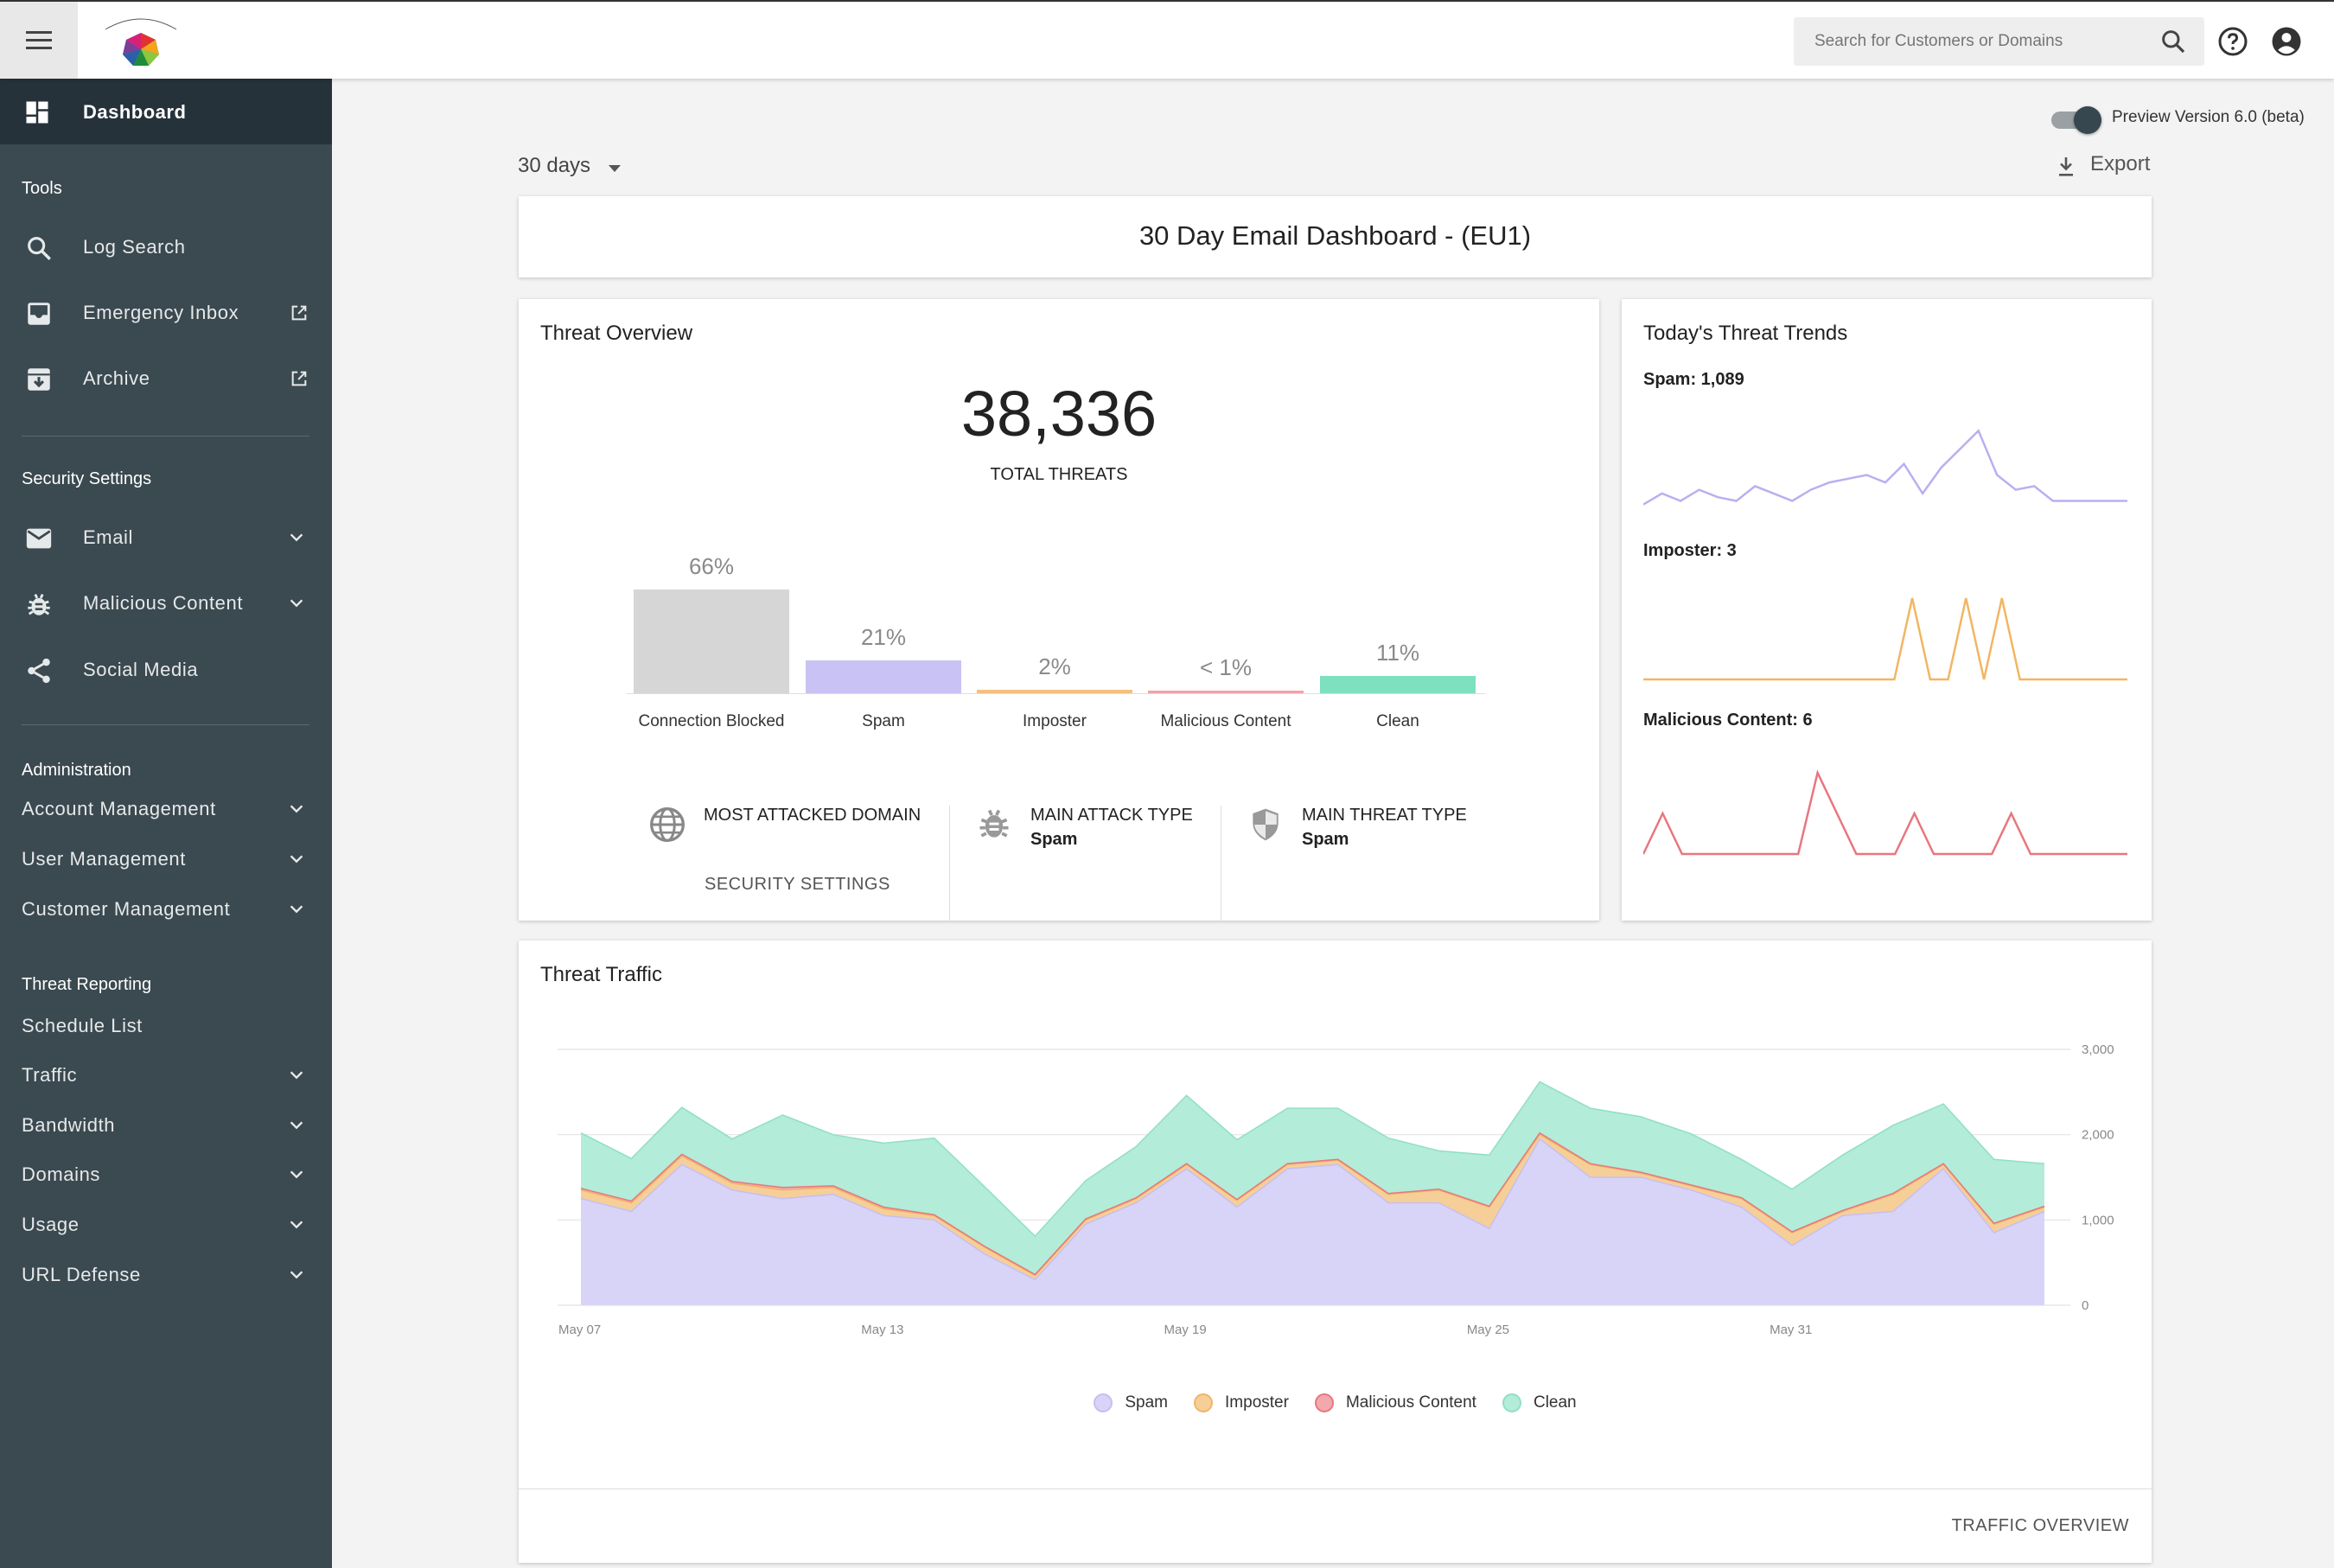 The image size is (2334, 1568). Describe the element at coordinates (166, 808) in the screenshot. I see `sidebar-item-account-management: Account Management` at that location.